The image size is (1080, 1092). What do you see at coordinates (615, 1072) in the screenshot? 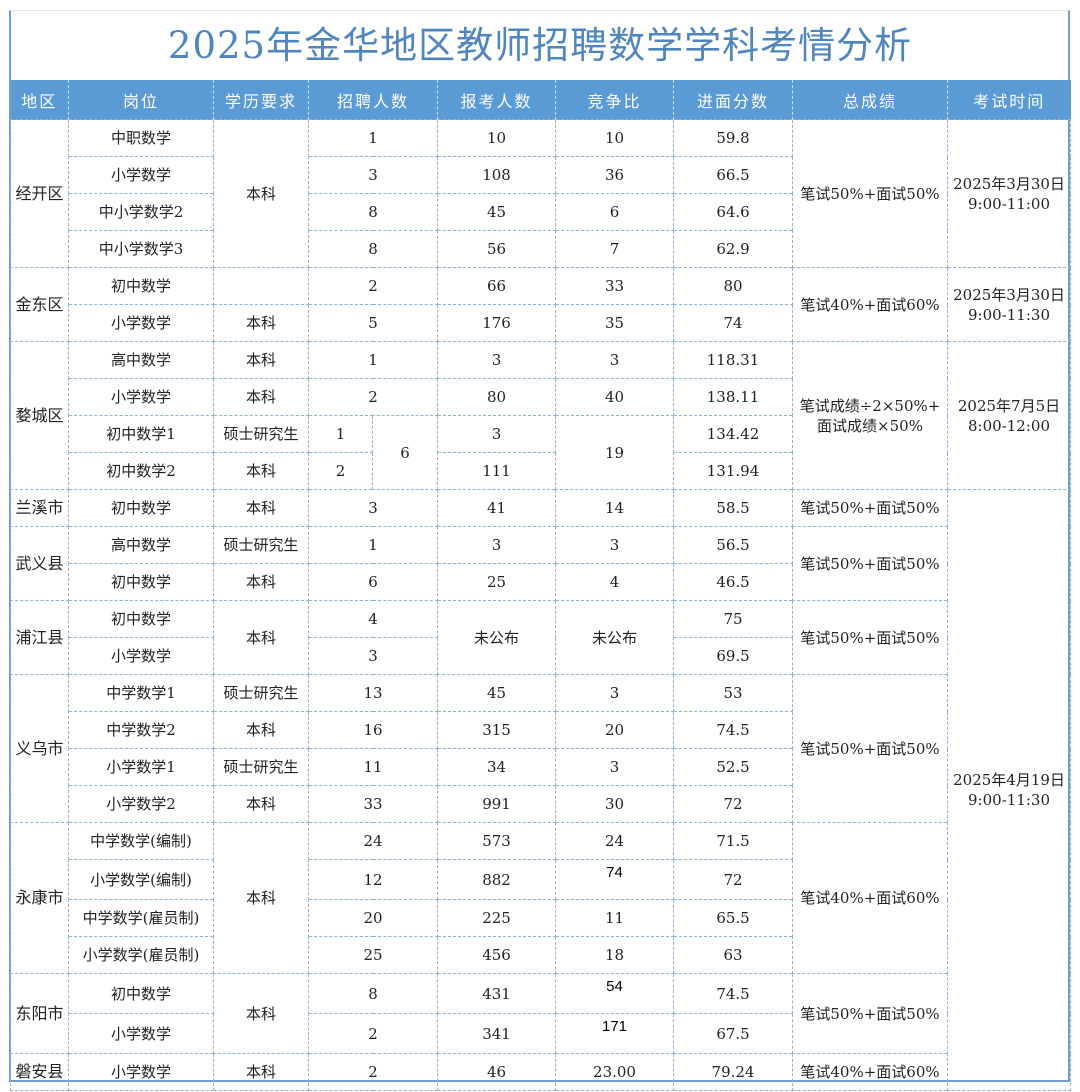
I see `ratio-cell: 23.00` at bounding box center [615, 1072].